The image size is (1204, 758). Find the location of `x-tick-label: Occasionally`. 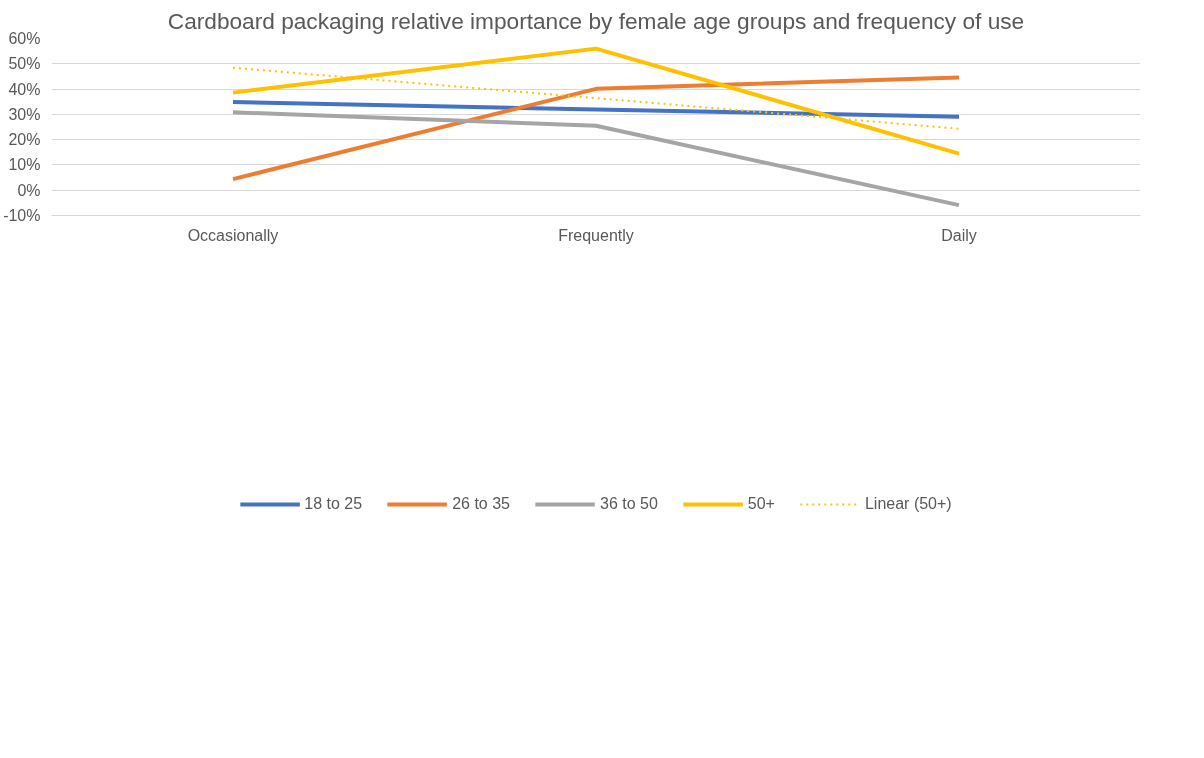

x-tick-label: Occasionally is located at coordinates (233, 235).